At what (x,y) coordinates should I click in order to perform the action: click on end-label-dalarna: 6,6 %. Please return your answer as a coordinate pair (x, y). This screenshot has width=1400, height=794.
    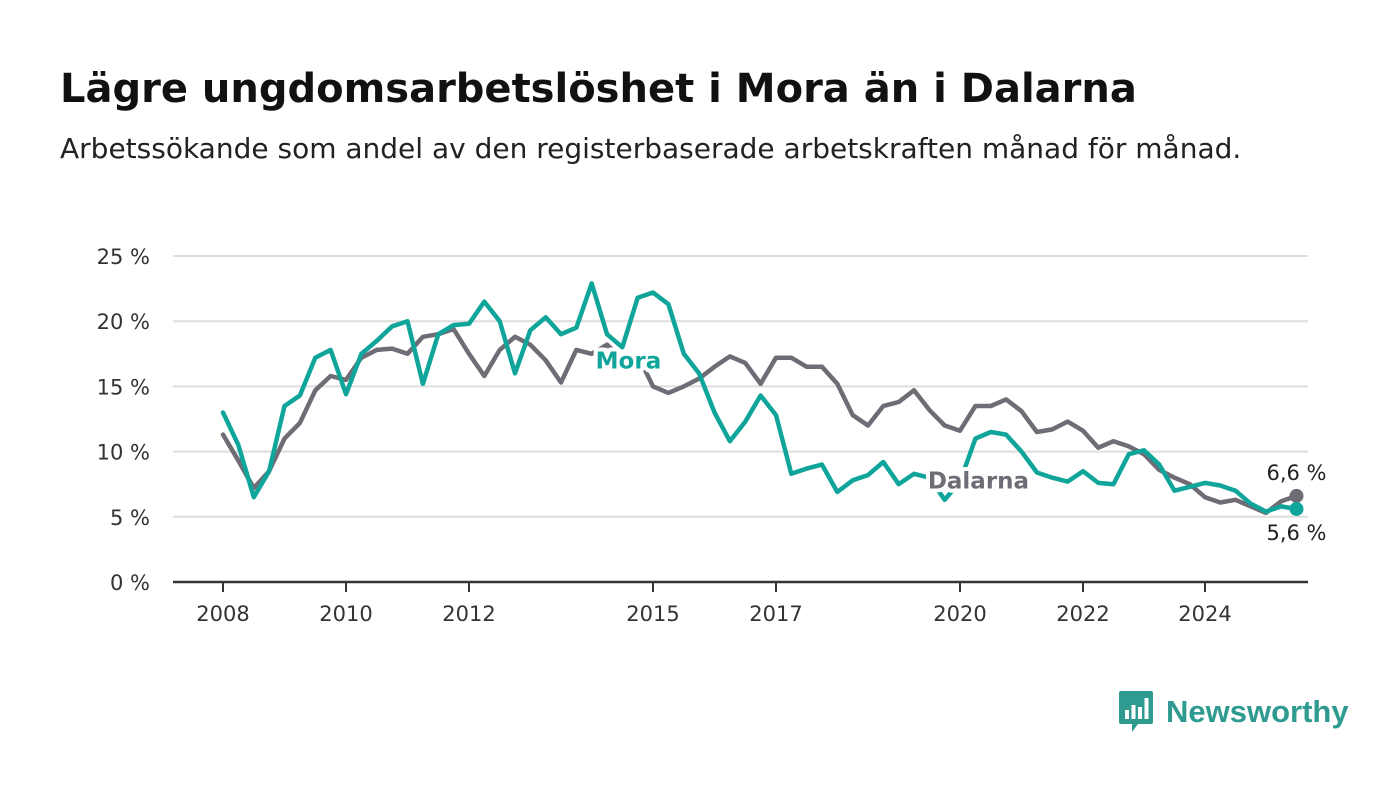
    Looking at the image, I should click on (1296, 473).